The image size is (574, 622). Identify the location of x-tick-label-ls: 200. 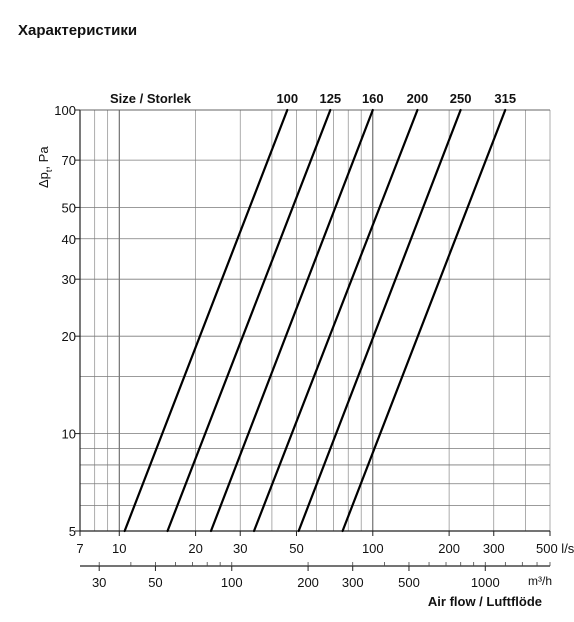
(449, 548).